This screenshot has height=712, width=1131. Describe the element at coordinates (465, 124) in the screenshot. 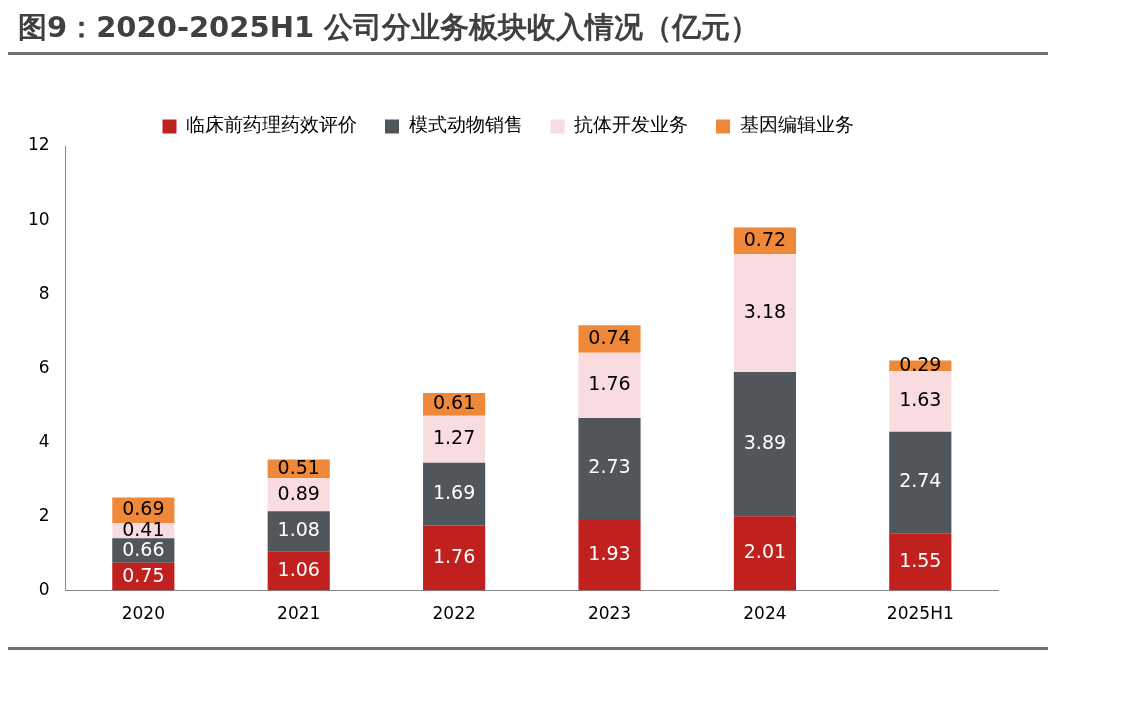

I see `legend-label: 模式动物销售` at that location.